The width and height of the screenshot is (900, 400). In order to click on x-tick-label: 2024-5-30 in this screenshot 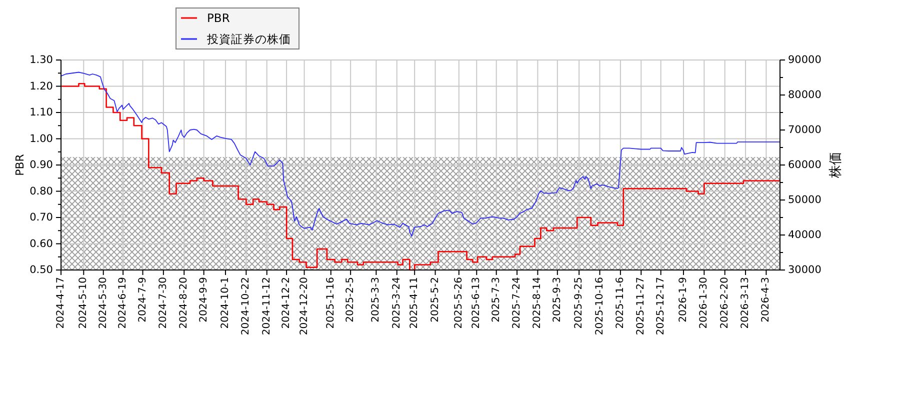, I will do `click(103, 303)`.